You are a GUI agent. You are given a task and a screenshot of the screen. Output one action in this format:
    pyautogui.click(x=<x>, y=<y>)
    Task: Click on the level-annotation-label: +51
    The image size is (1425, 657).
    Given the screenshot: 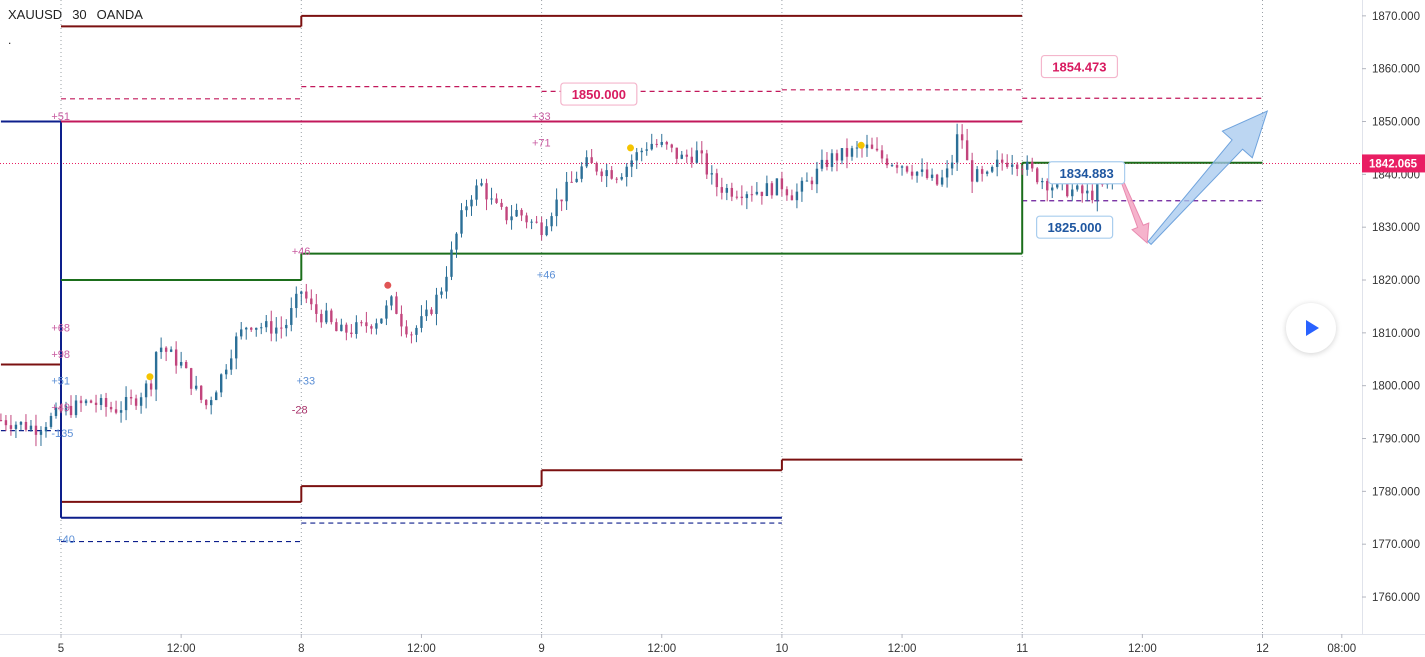 What is the action you would take?
    pyautogui.click(x=60, y=381)
    